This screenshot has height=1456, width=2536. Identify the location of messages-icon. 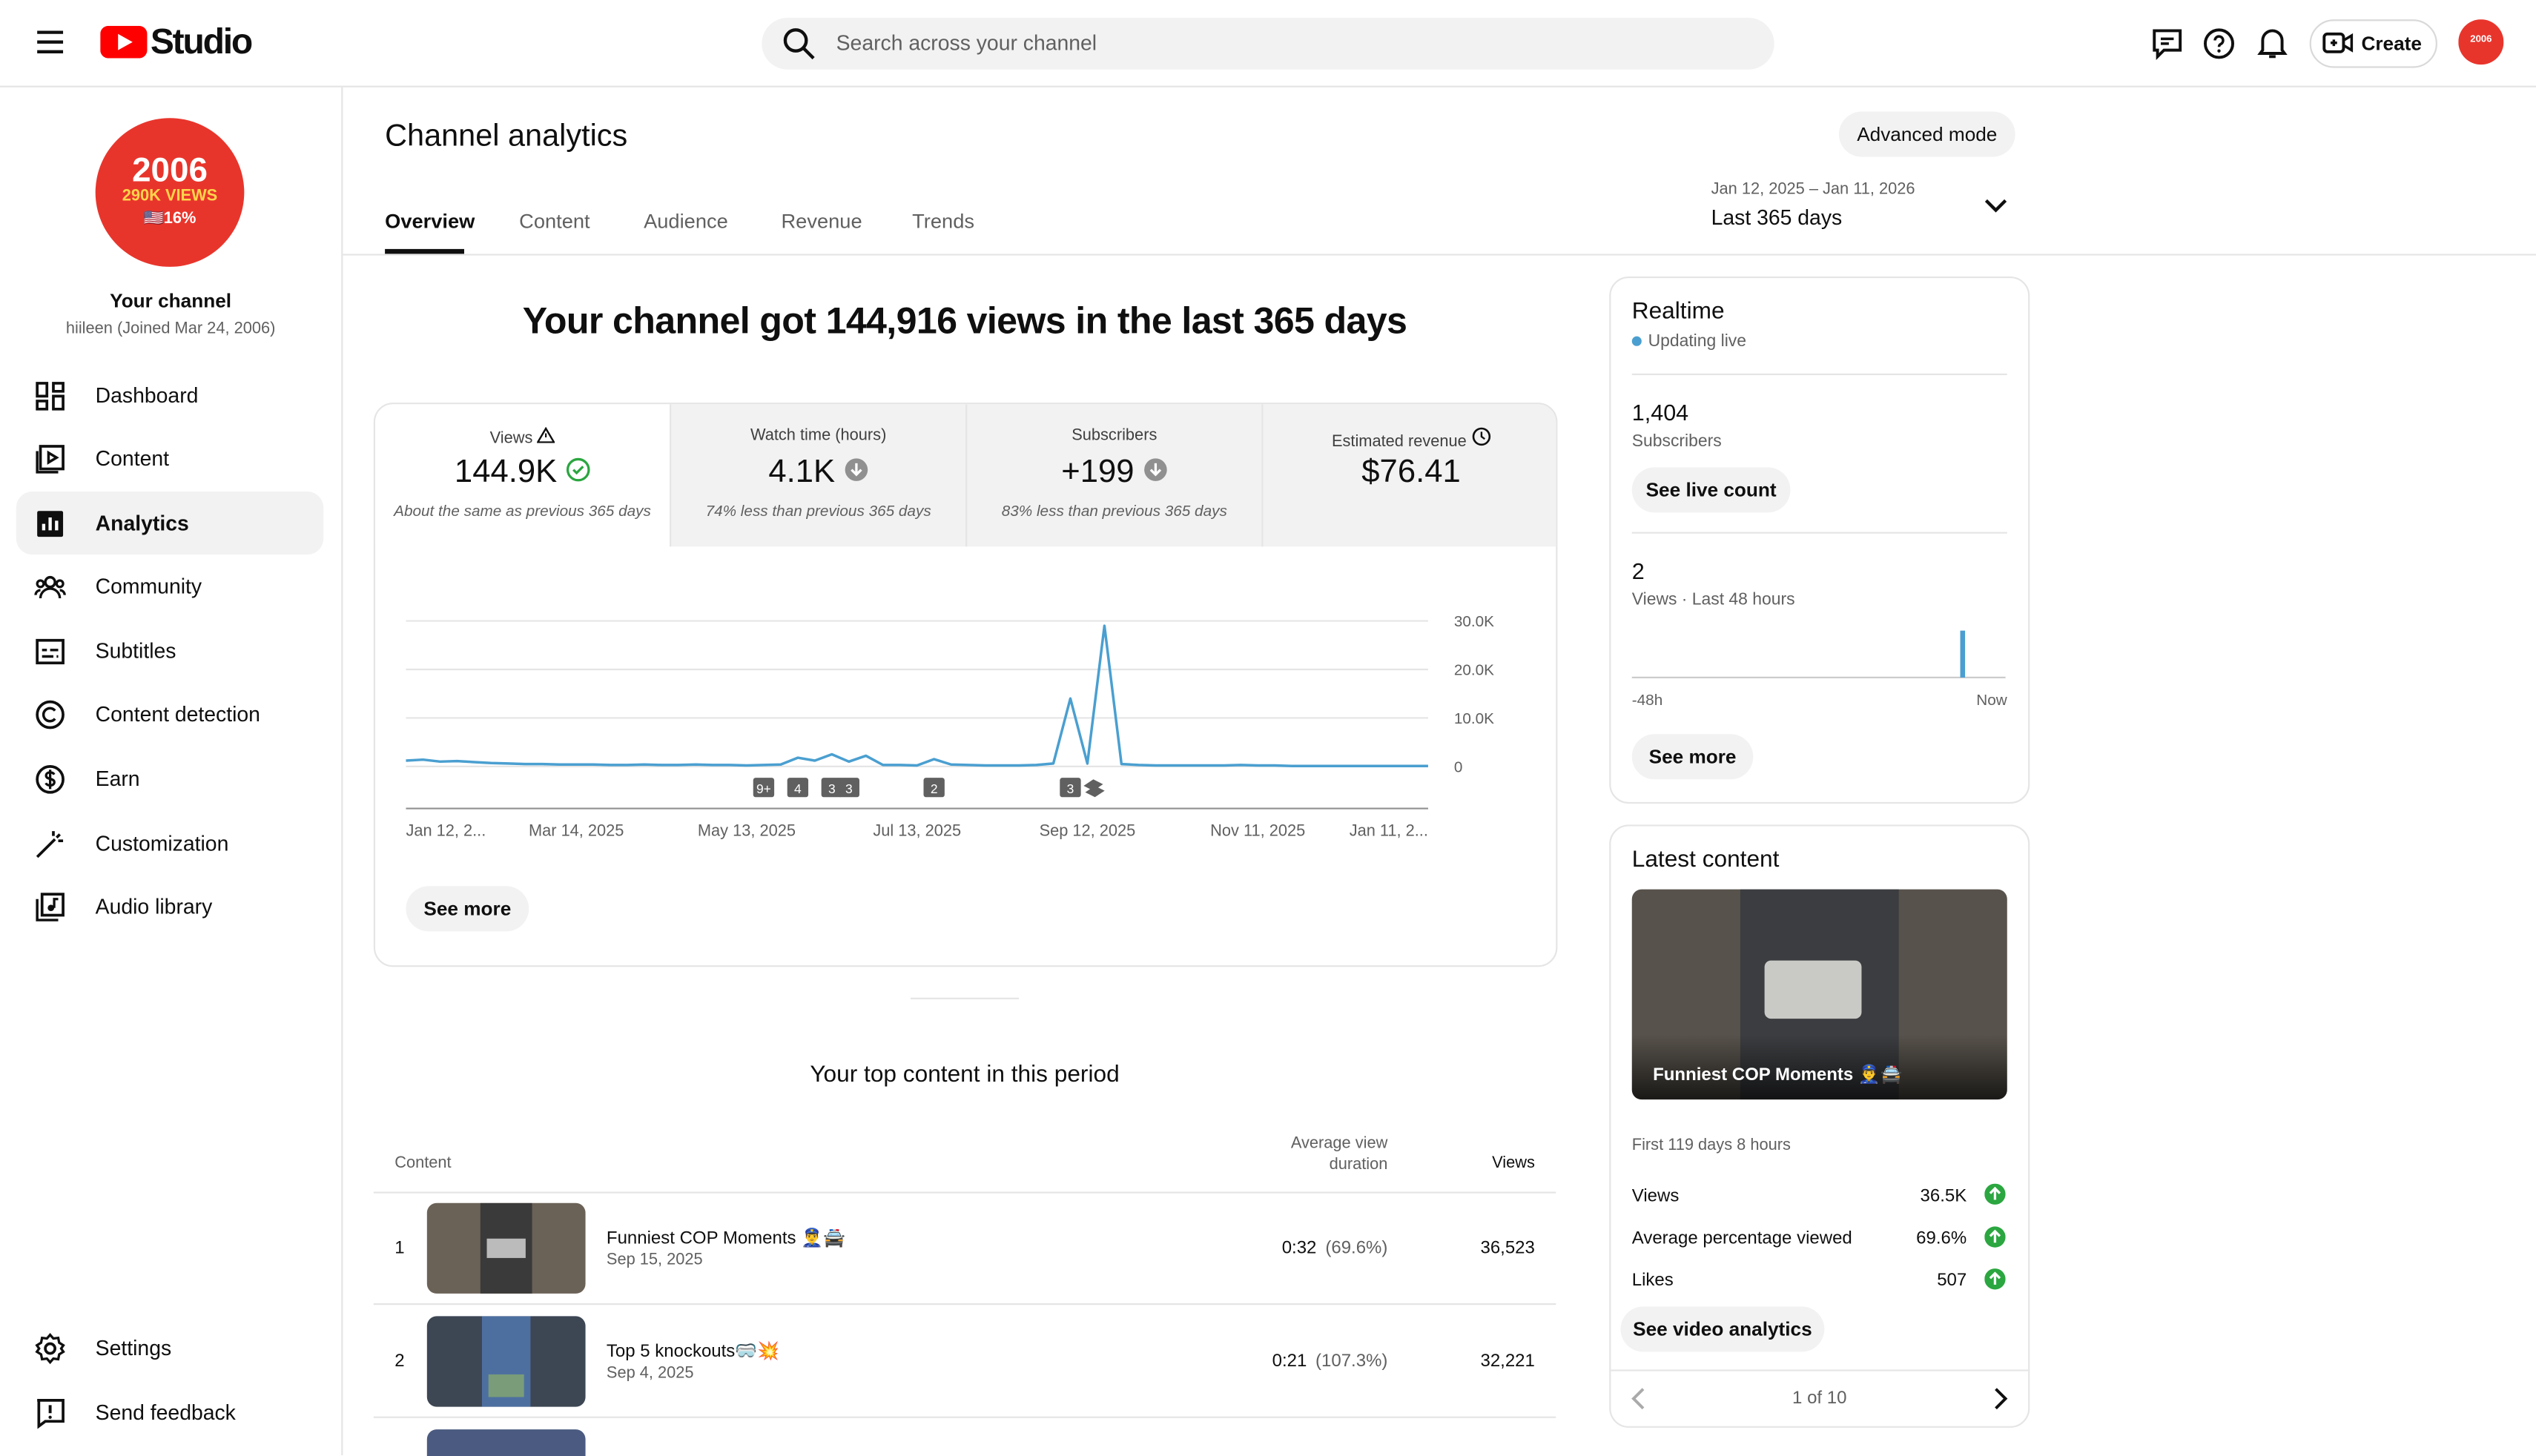
(2168, 43).